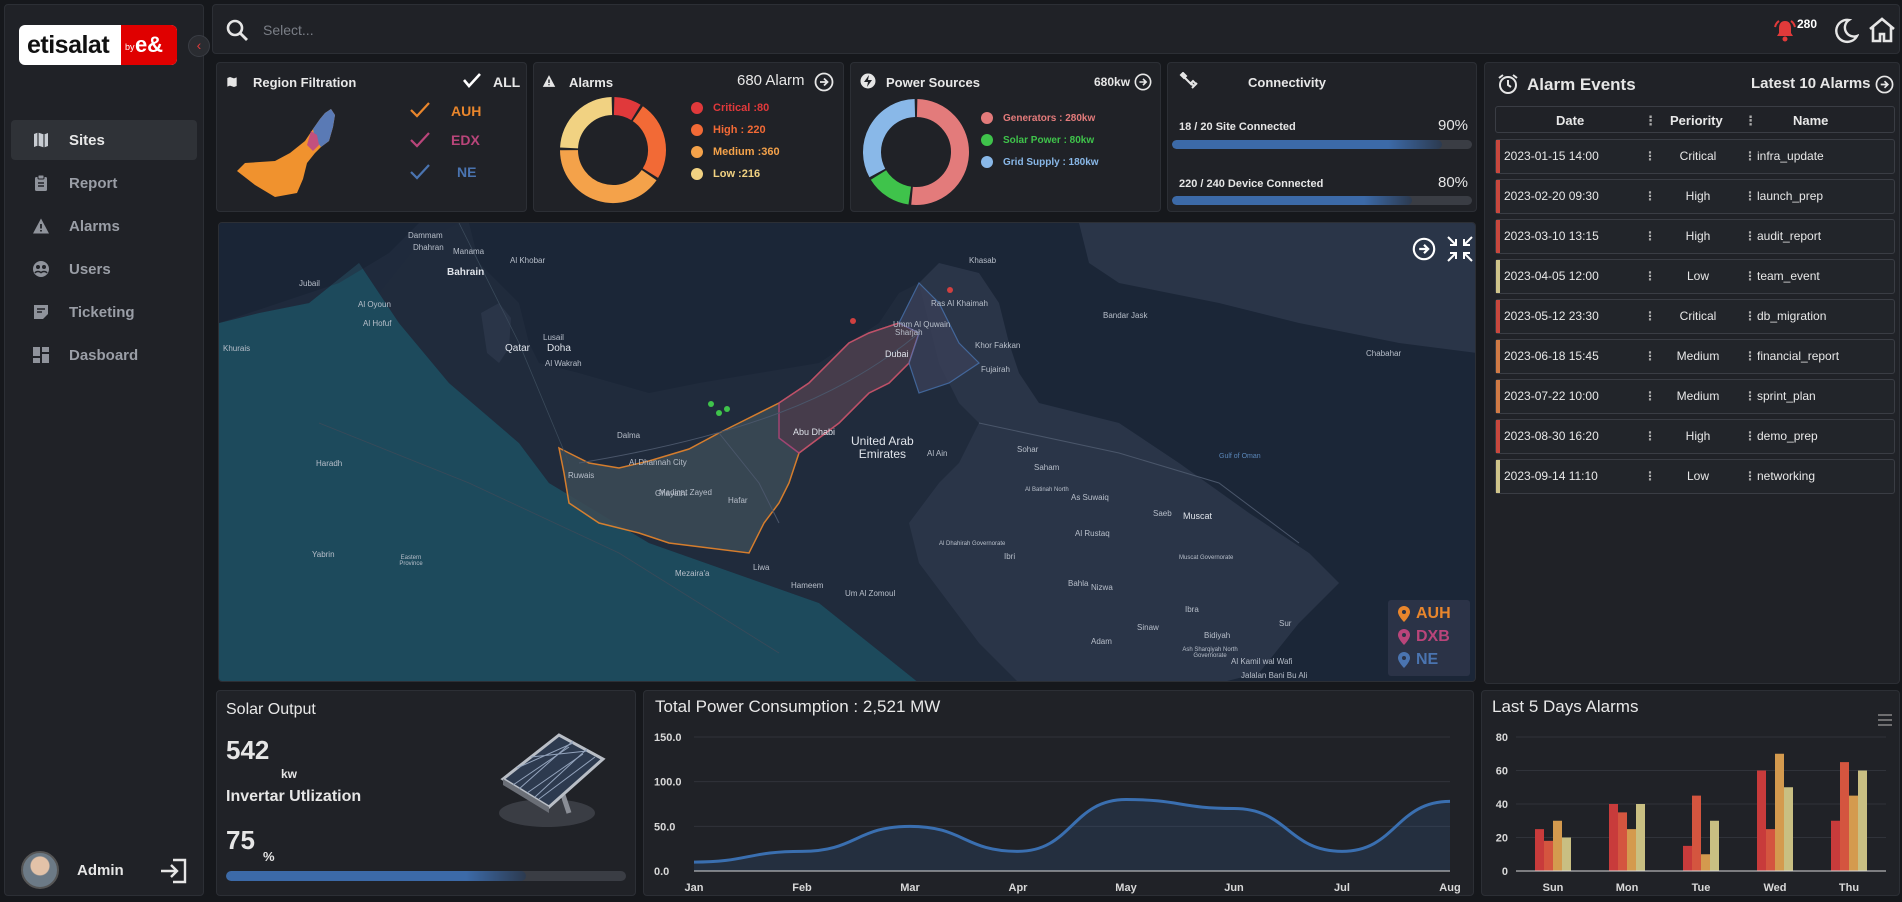 The width and height of the screenshot is (1902, 902). Describe the element at coordinates (629, 435) in the screenshot. I see `map-label: Dalma` at that location.